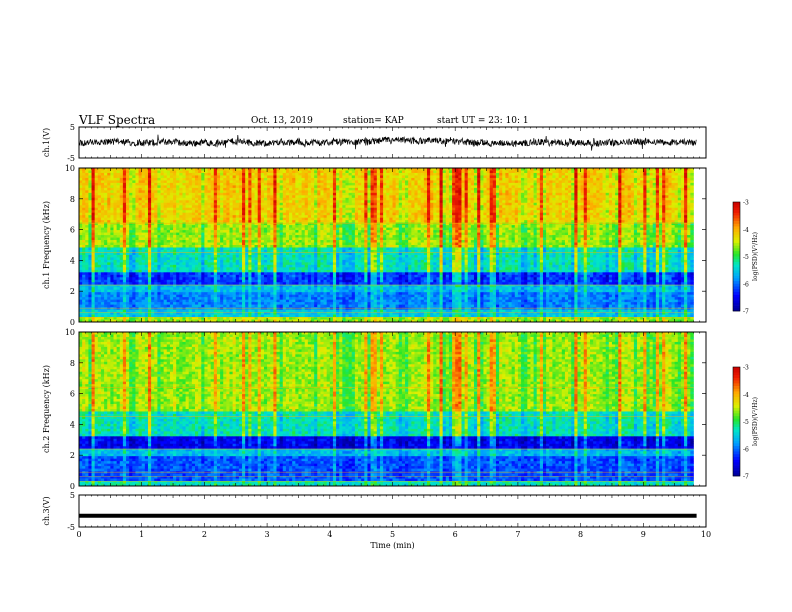 This screenshot has width=792, height=612. Describe the element at coordinates (204, 534) in the screenshot. I see `x-tick-label: 2` at that location.